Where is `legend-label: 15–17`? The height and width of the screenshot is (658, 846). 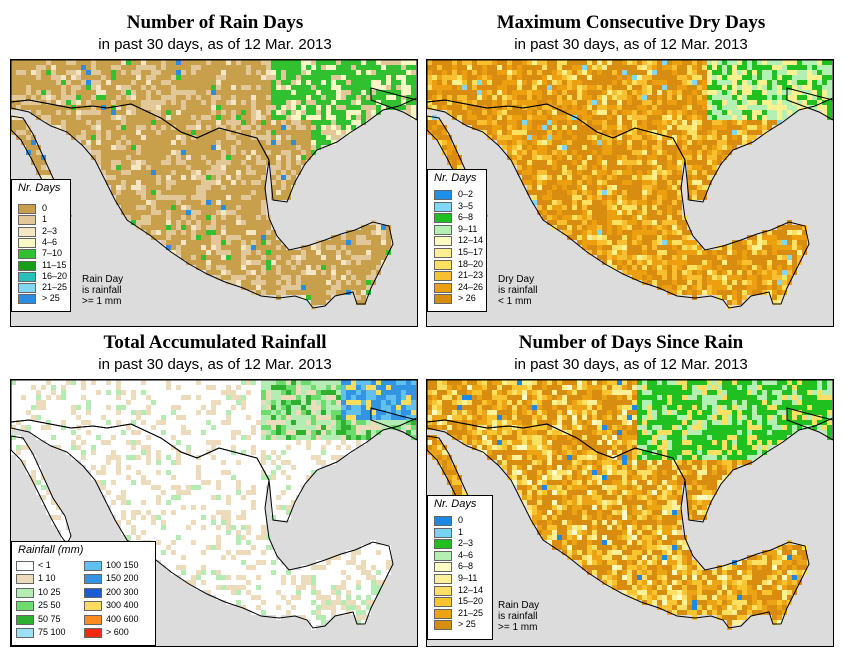 legend-label: 15–17 is located at coordinates (471, 252).